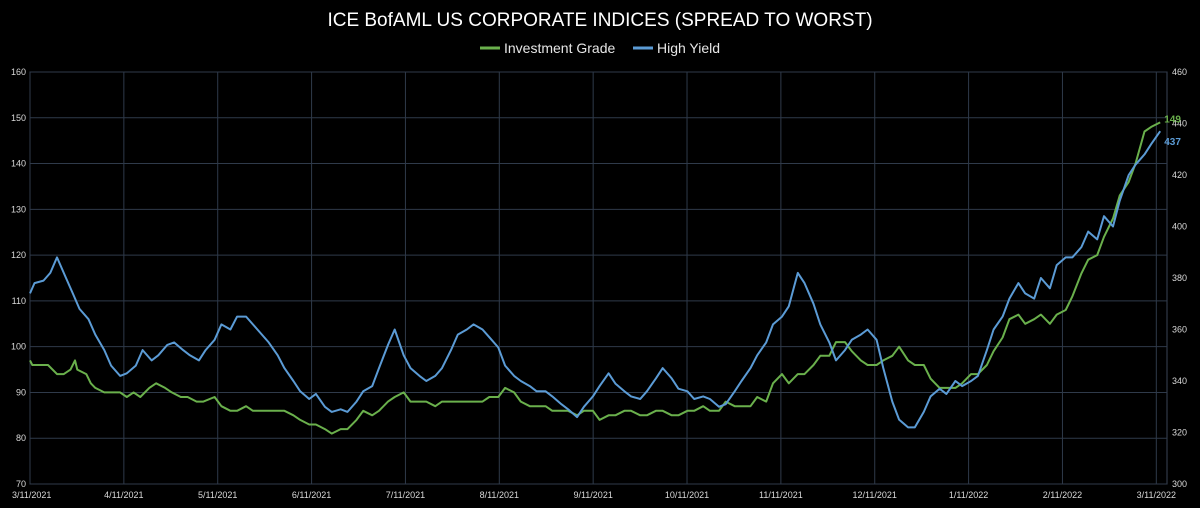  I want to click on end-labels: 149 437, so click(1172, 131).